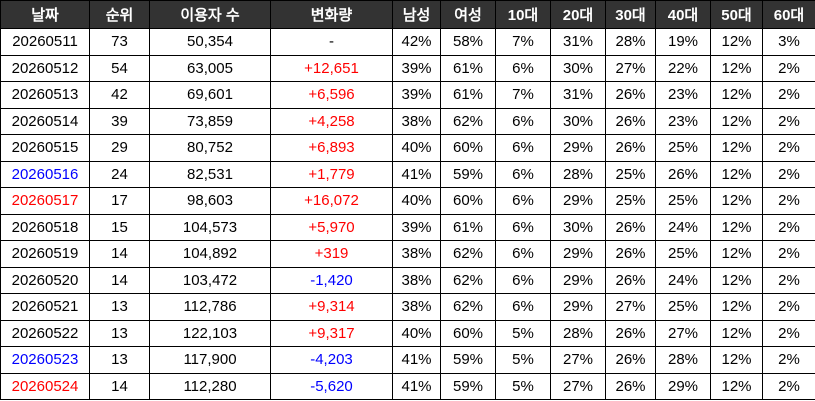  Describe the element at coordinates (683, 14) in the screenshot. I see `header-cell: 40대` at that location.